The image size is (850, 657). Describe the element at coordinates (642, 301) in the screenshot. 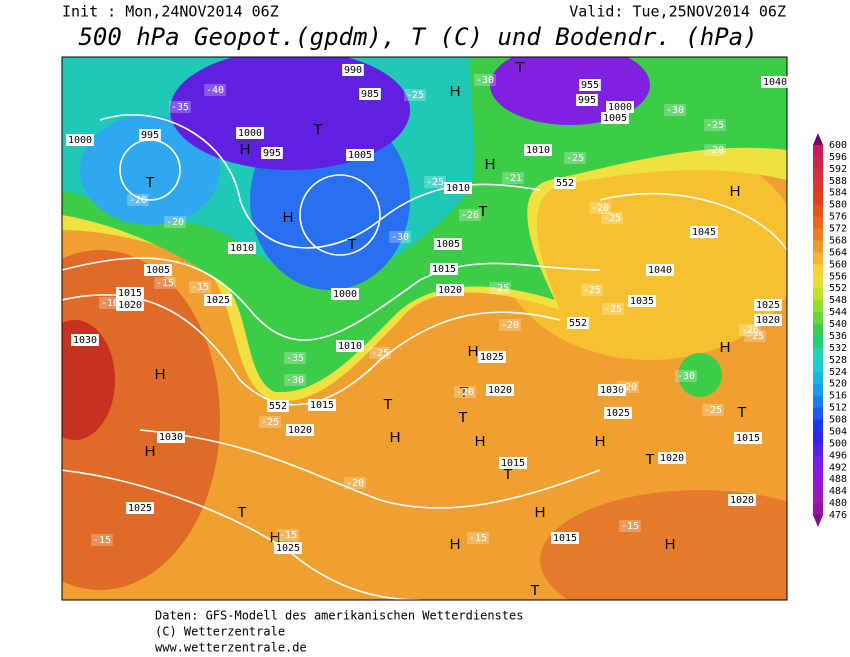

I see `isobar-label: 1035` at that location.